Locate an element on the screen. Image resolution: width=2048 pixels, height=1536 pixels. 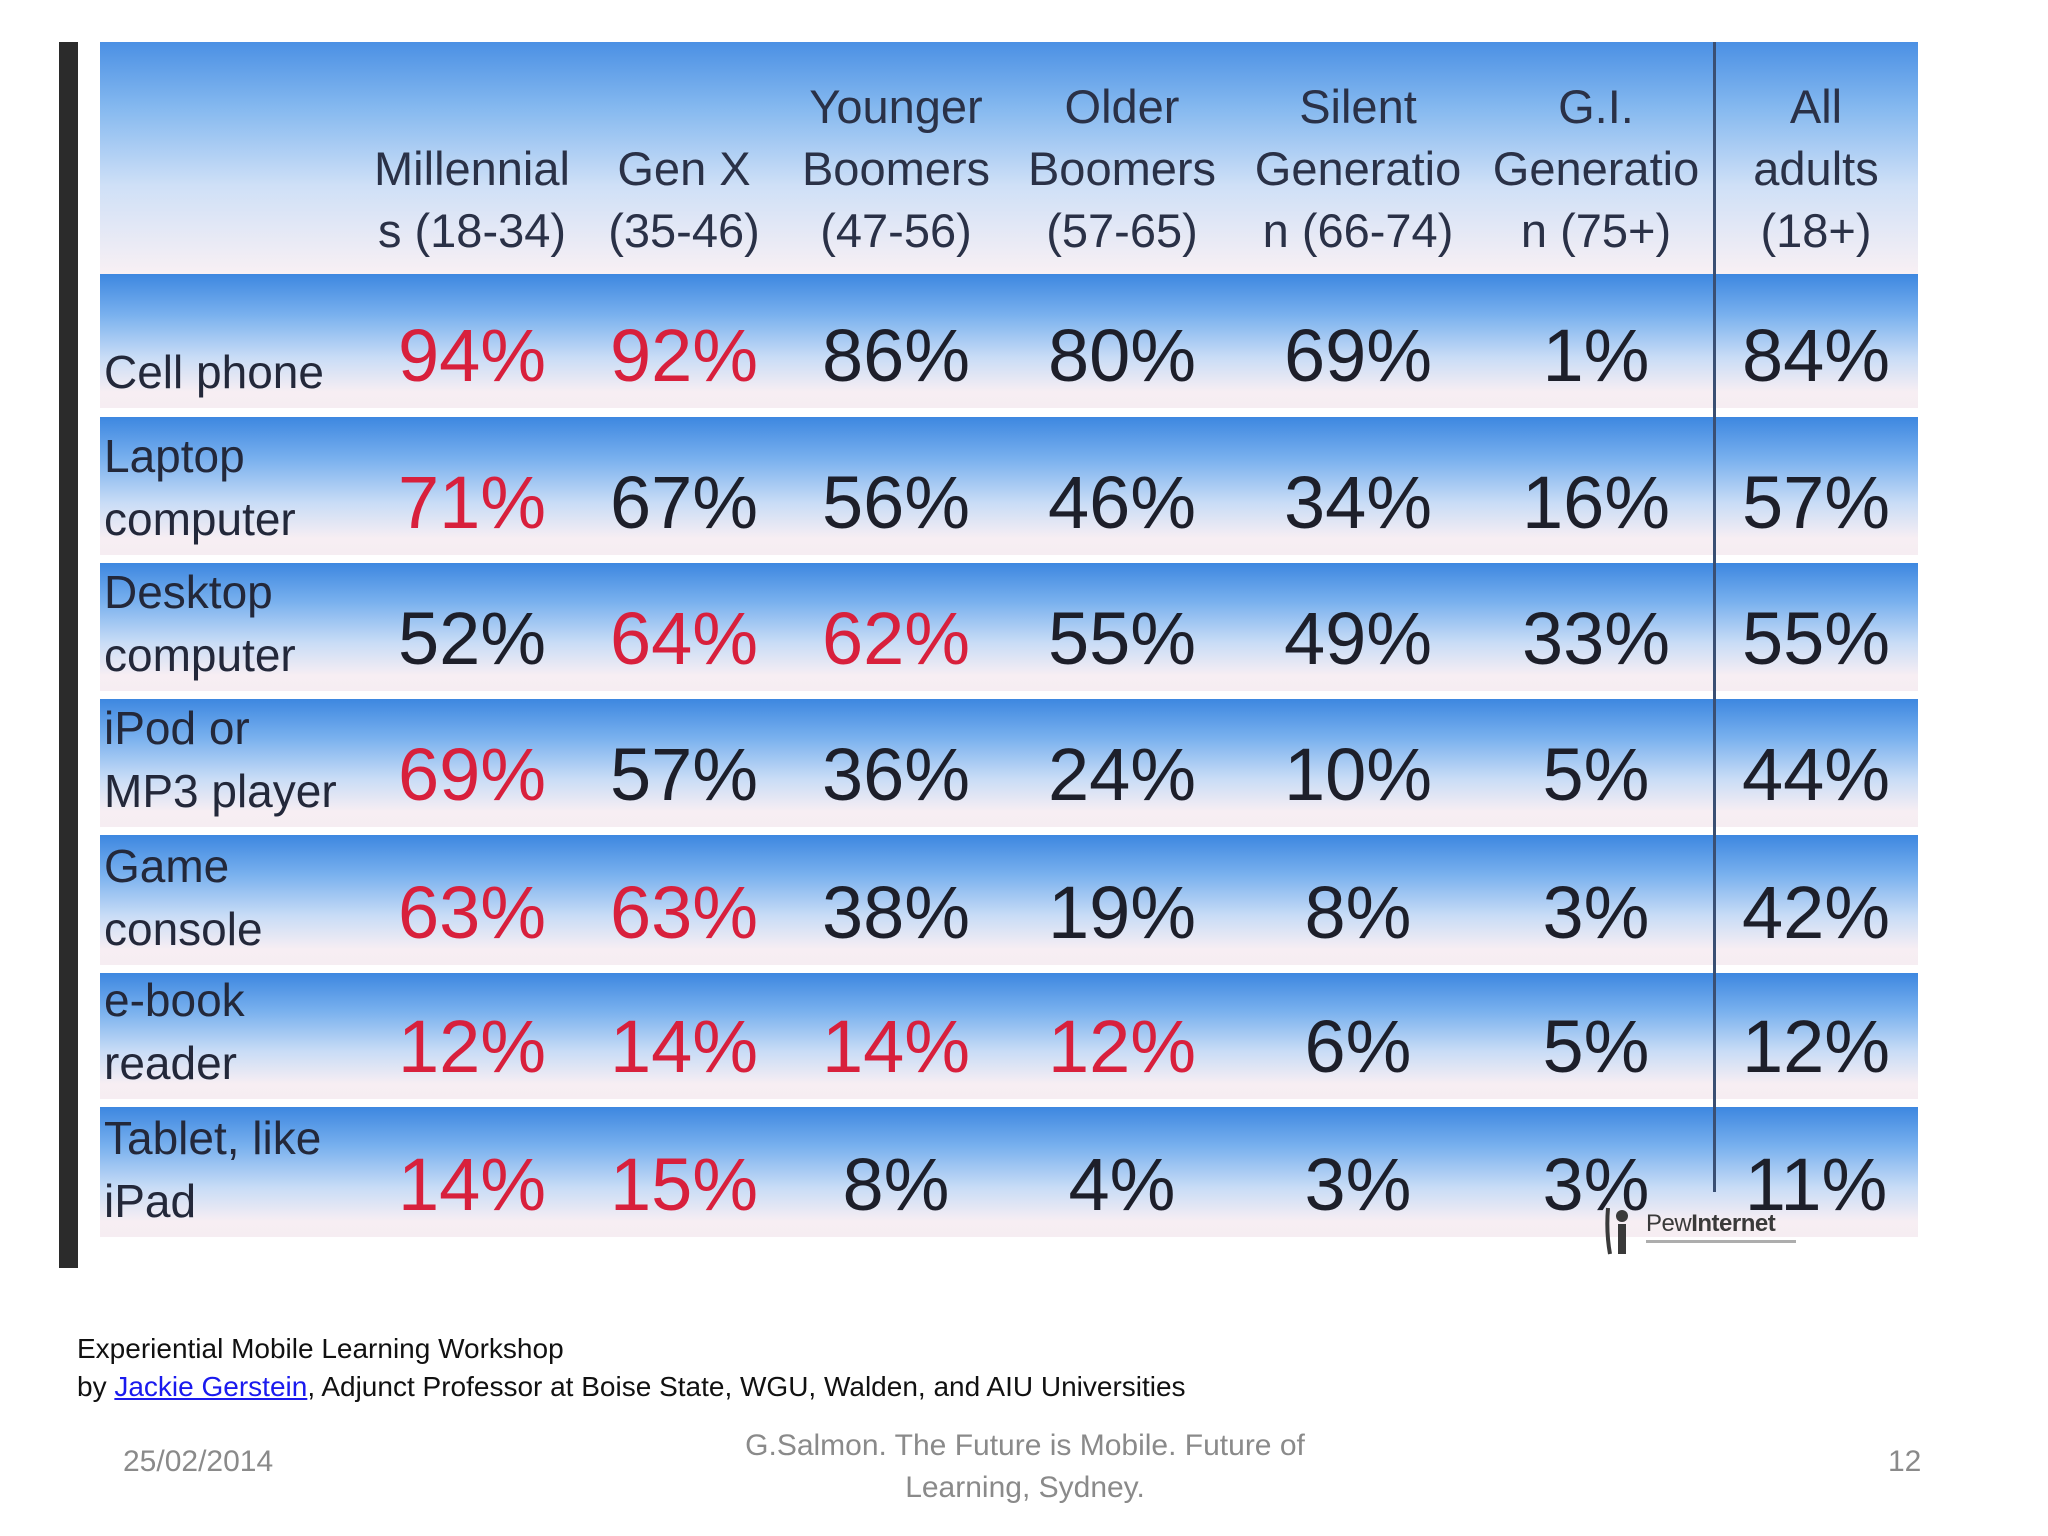
author-link: Jackie Gerstein is located at coordinates (211, 1386).